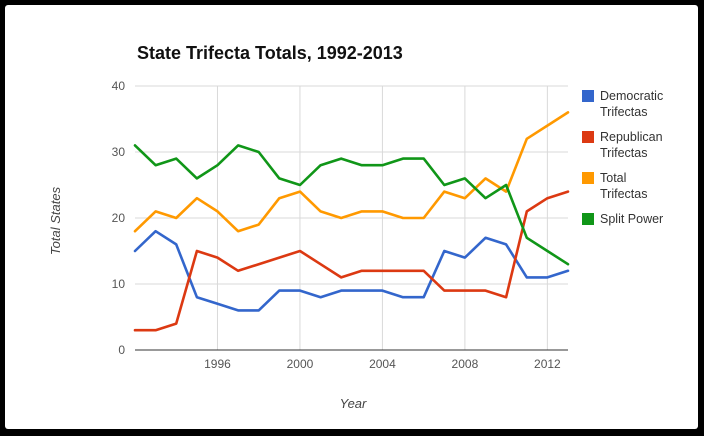 The height and width of the screenshot is (436, 704). I want to click on x-tick-labels: 1996 2000 2004 2008 2012, so click(382, 364).